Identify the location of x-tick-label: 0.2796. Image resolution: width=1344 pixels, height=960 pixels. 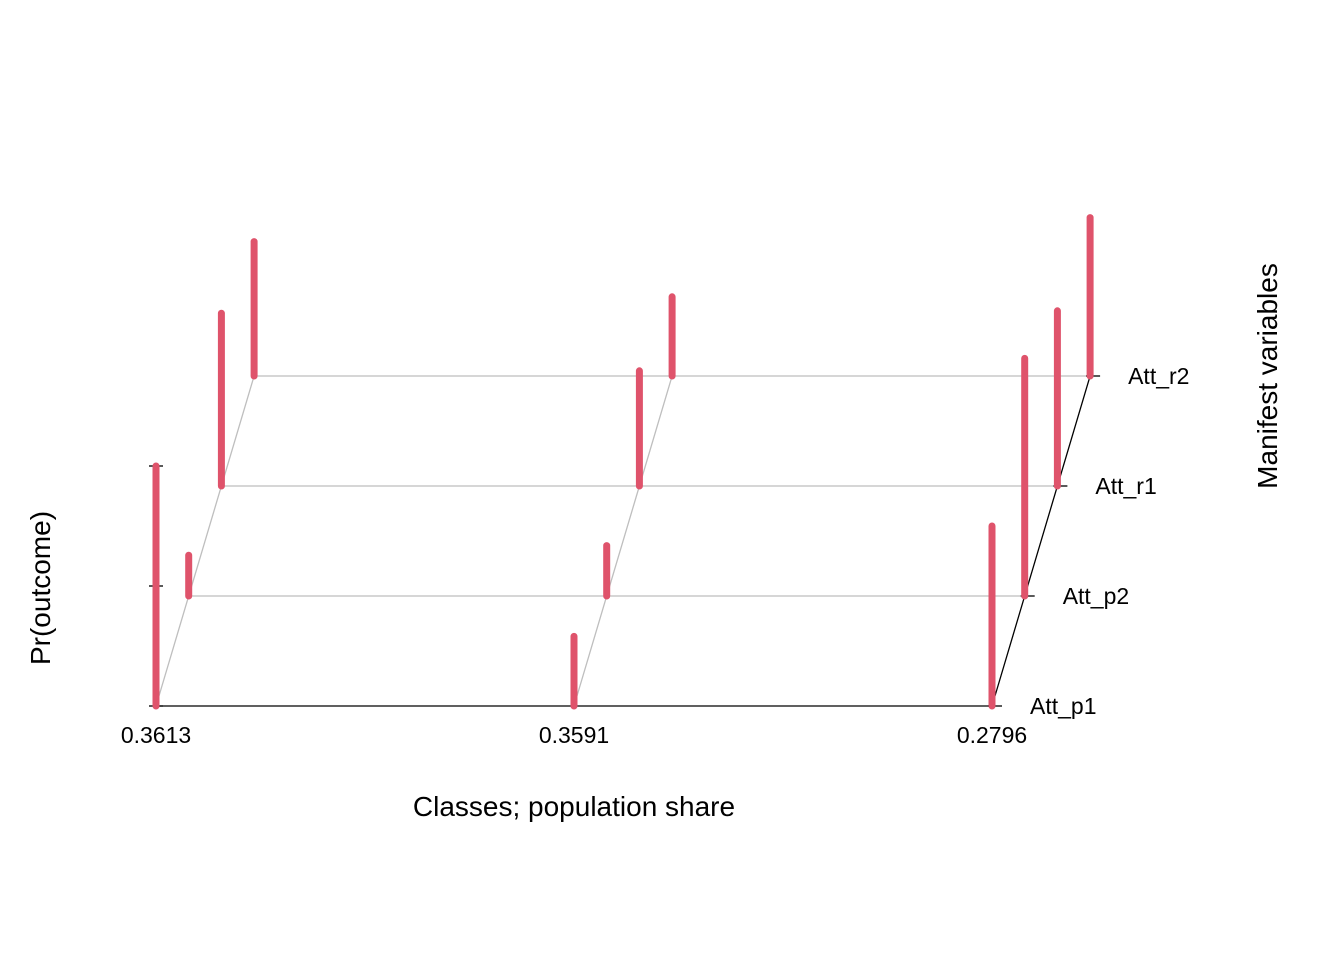
(992, 735).